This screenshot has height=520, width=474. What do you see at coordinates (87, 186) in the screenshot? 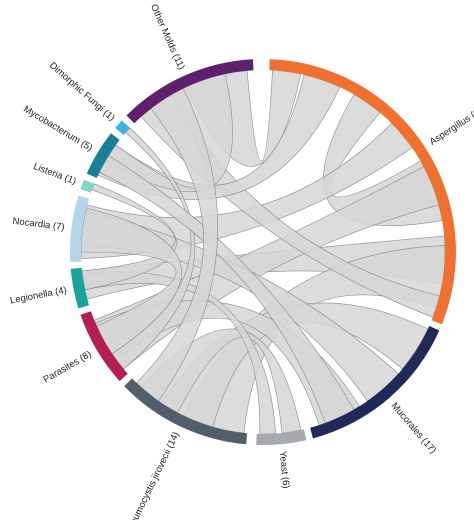
I see `segment-arc-listeria` at bounding box center [87, 186].